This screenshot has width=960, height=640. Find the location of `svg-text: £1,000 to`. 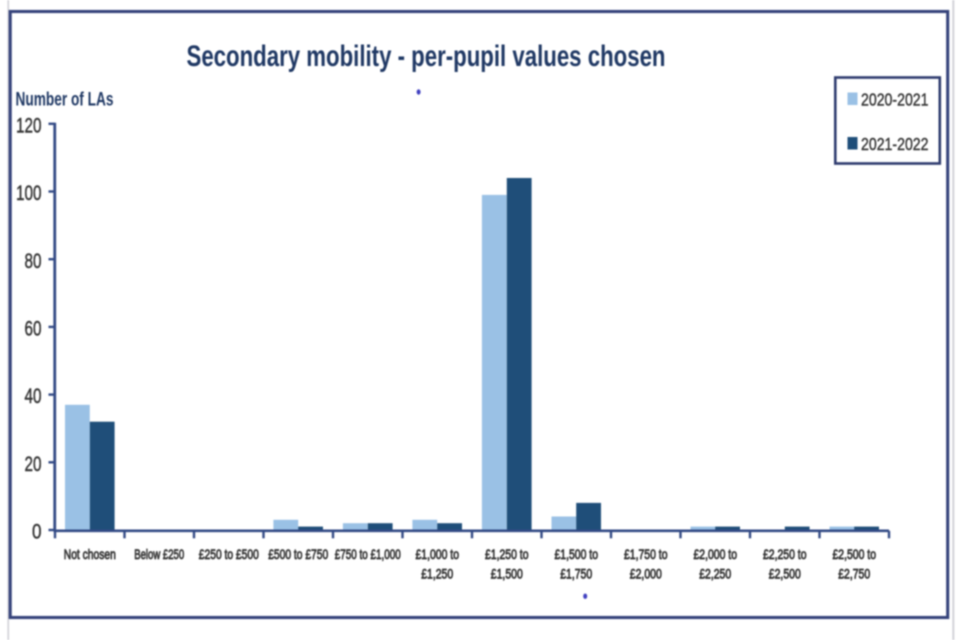

svg-text: £1,000 to is located at coordinates (438, 554).